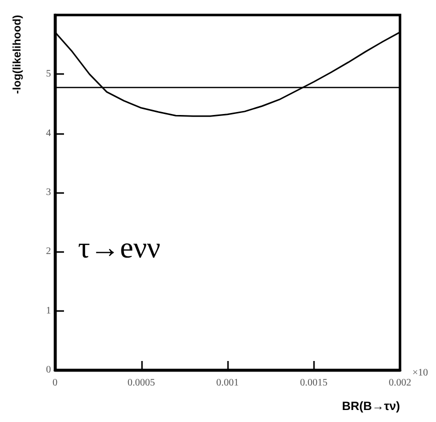  Describe the element at coordinates (48, 133) in the screenshot. I see `y-tick-label: 4` at that location.